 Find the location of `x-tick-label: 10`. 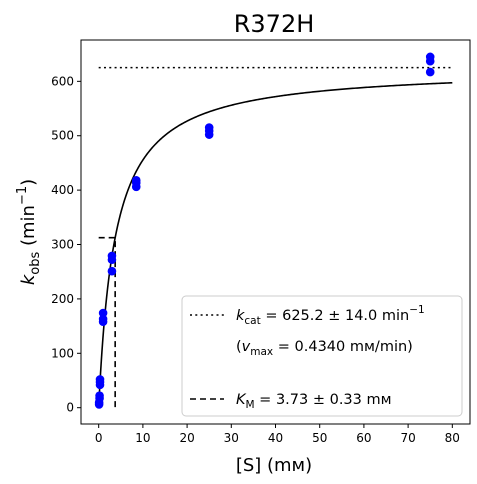

x-tick-label: 10 is located at coordinates (142, 438).